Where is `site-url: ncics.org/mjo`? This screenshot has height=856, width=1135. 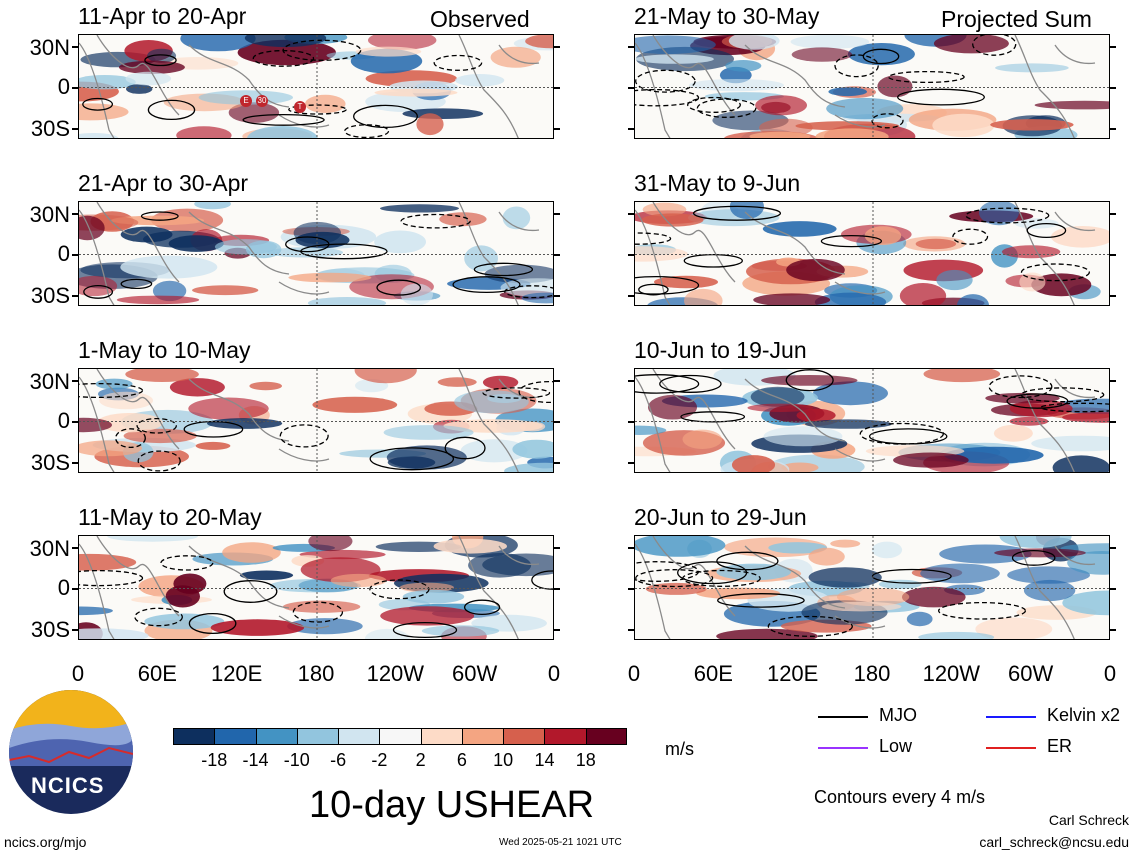 site-url: ncics.org/mjo is located at coordinates (45, 842).